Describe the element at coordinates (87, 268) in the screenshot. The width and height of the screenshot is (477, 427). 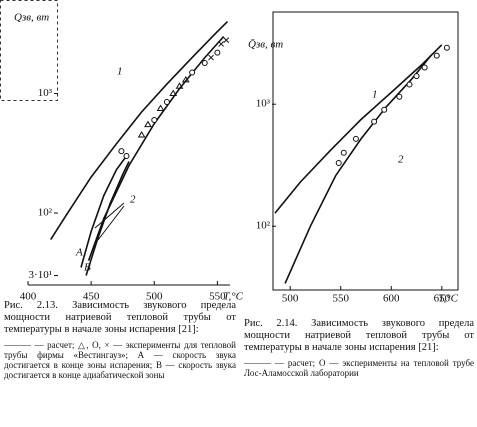
I see `curve-label: B` at that location.